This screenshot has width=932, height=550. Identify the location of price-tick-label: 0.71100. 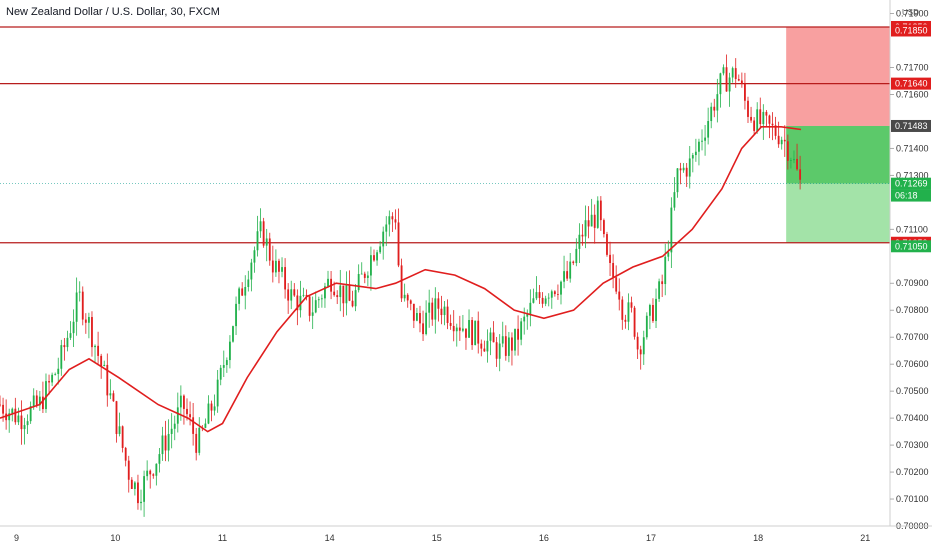
(912, 229).